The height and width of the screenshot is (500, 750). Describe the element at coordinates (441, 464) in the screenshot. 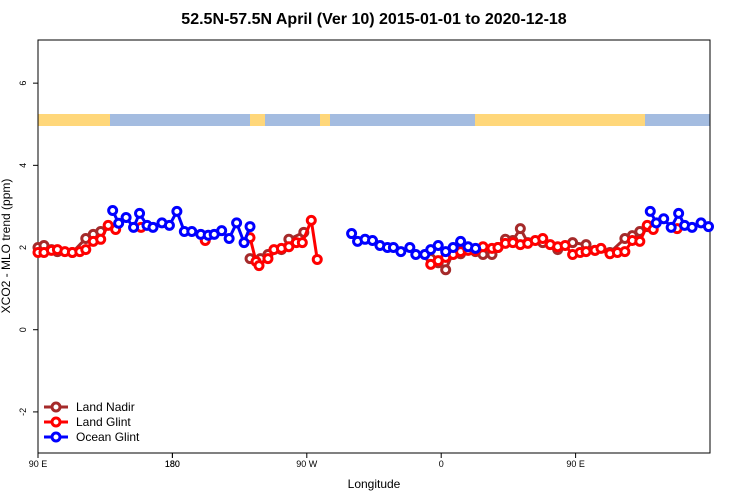

I see `x-tick-label: 0` at that location.